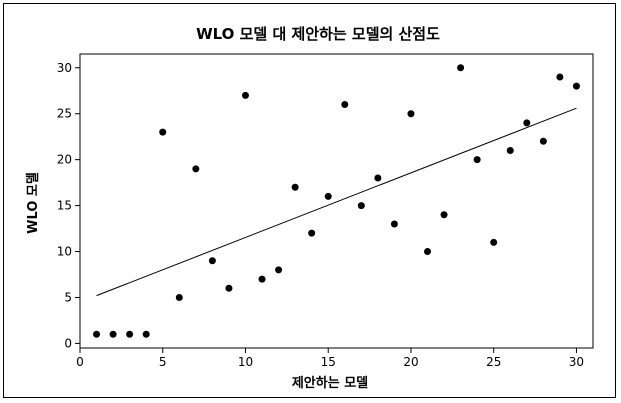  What do you see at coordinates (493, 362) in the screenshot?
I see `x-tick-label: 25` at bounding box center [493, 362].